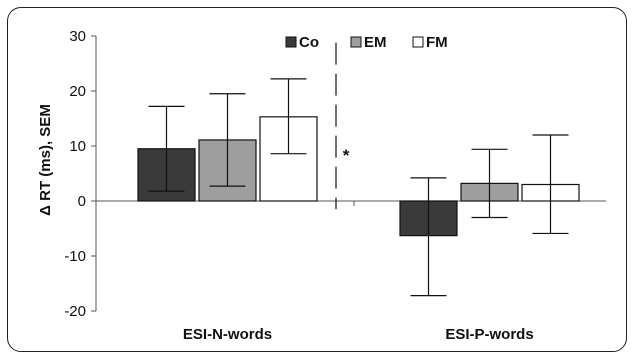 The width and height of the screenshot is (633, 352). I want to click on y-tick-label: 30, so click(77, 36).